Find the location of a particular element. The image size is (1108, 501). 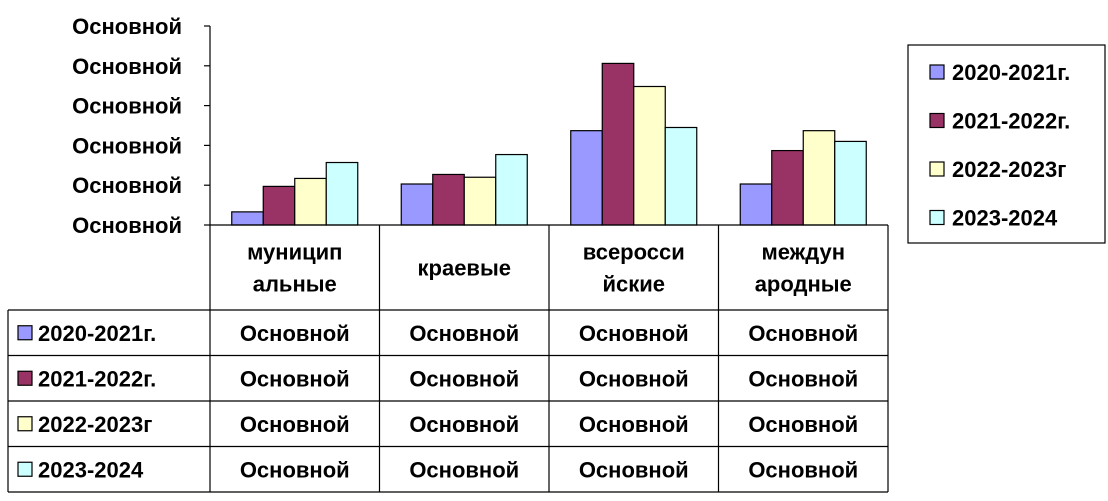

legend-label: 2022-2023г is located at coordinates (1009, 169).